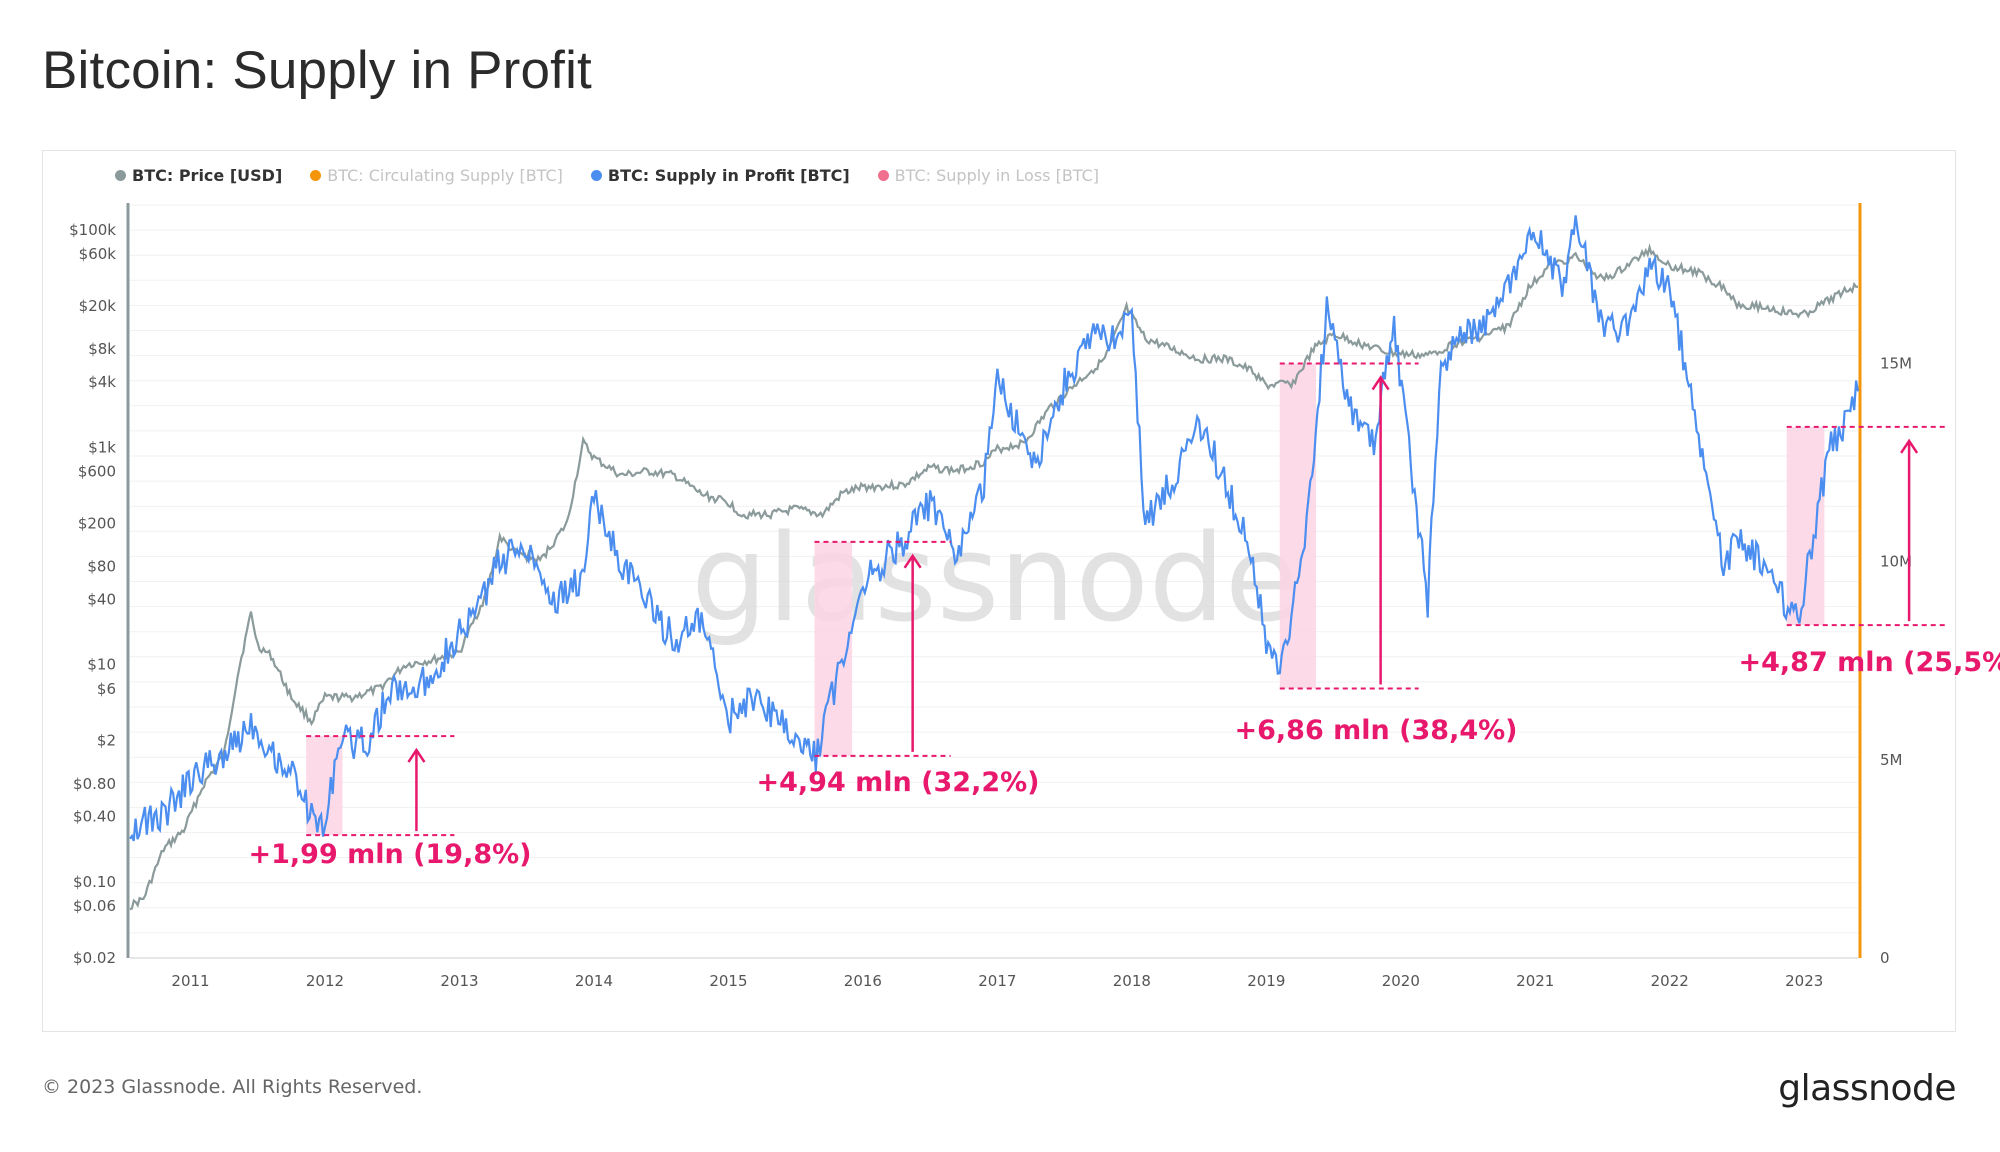  I want to click on x-tick-label: 2013, so click(459, 981).